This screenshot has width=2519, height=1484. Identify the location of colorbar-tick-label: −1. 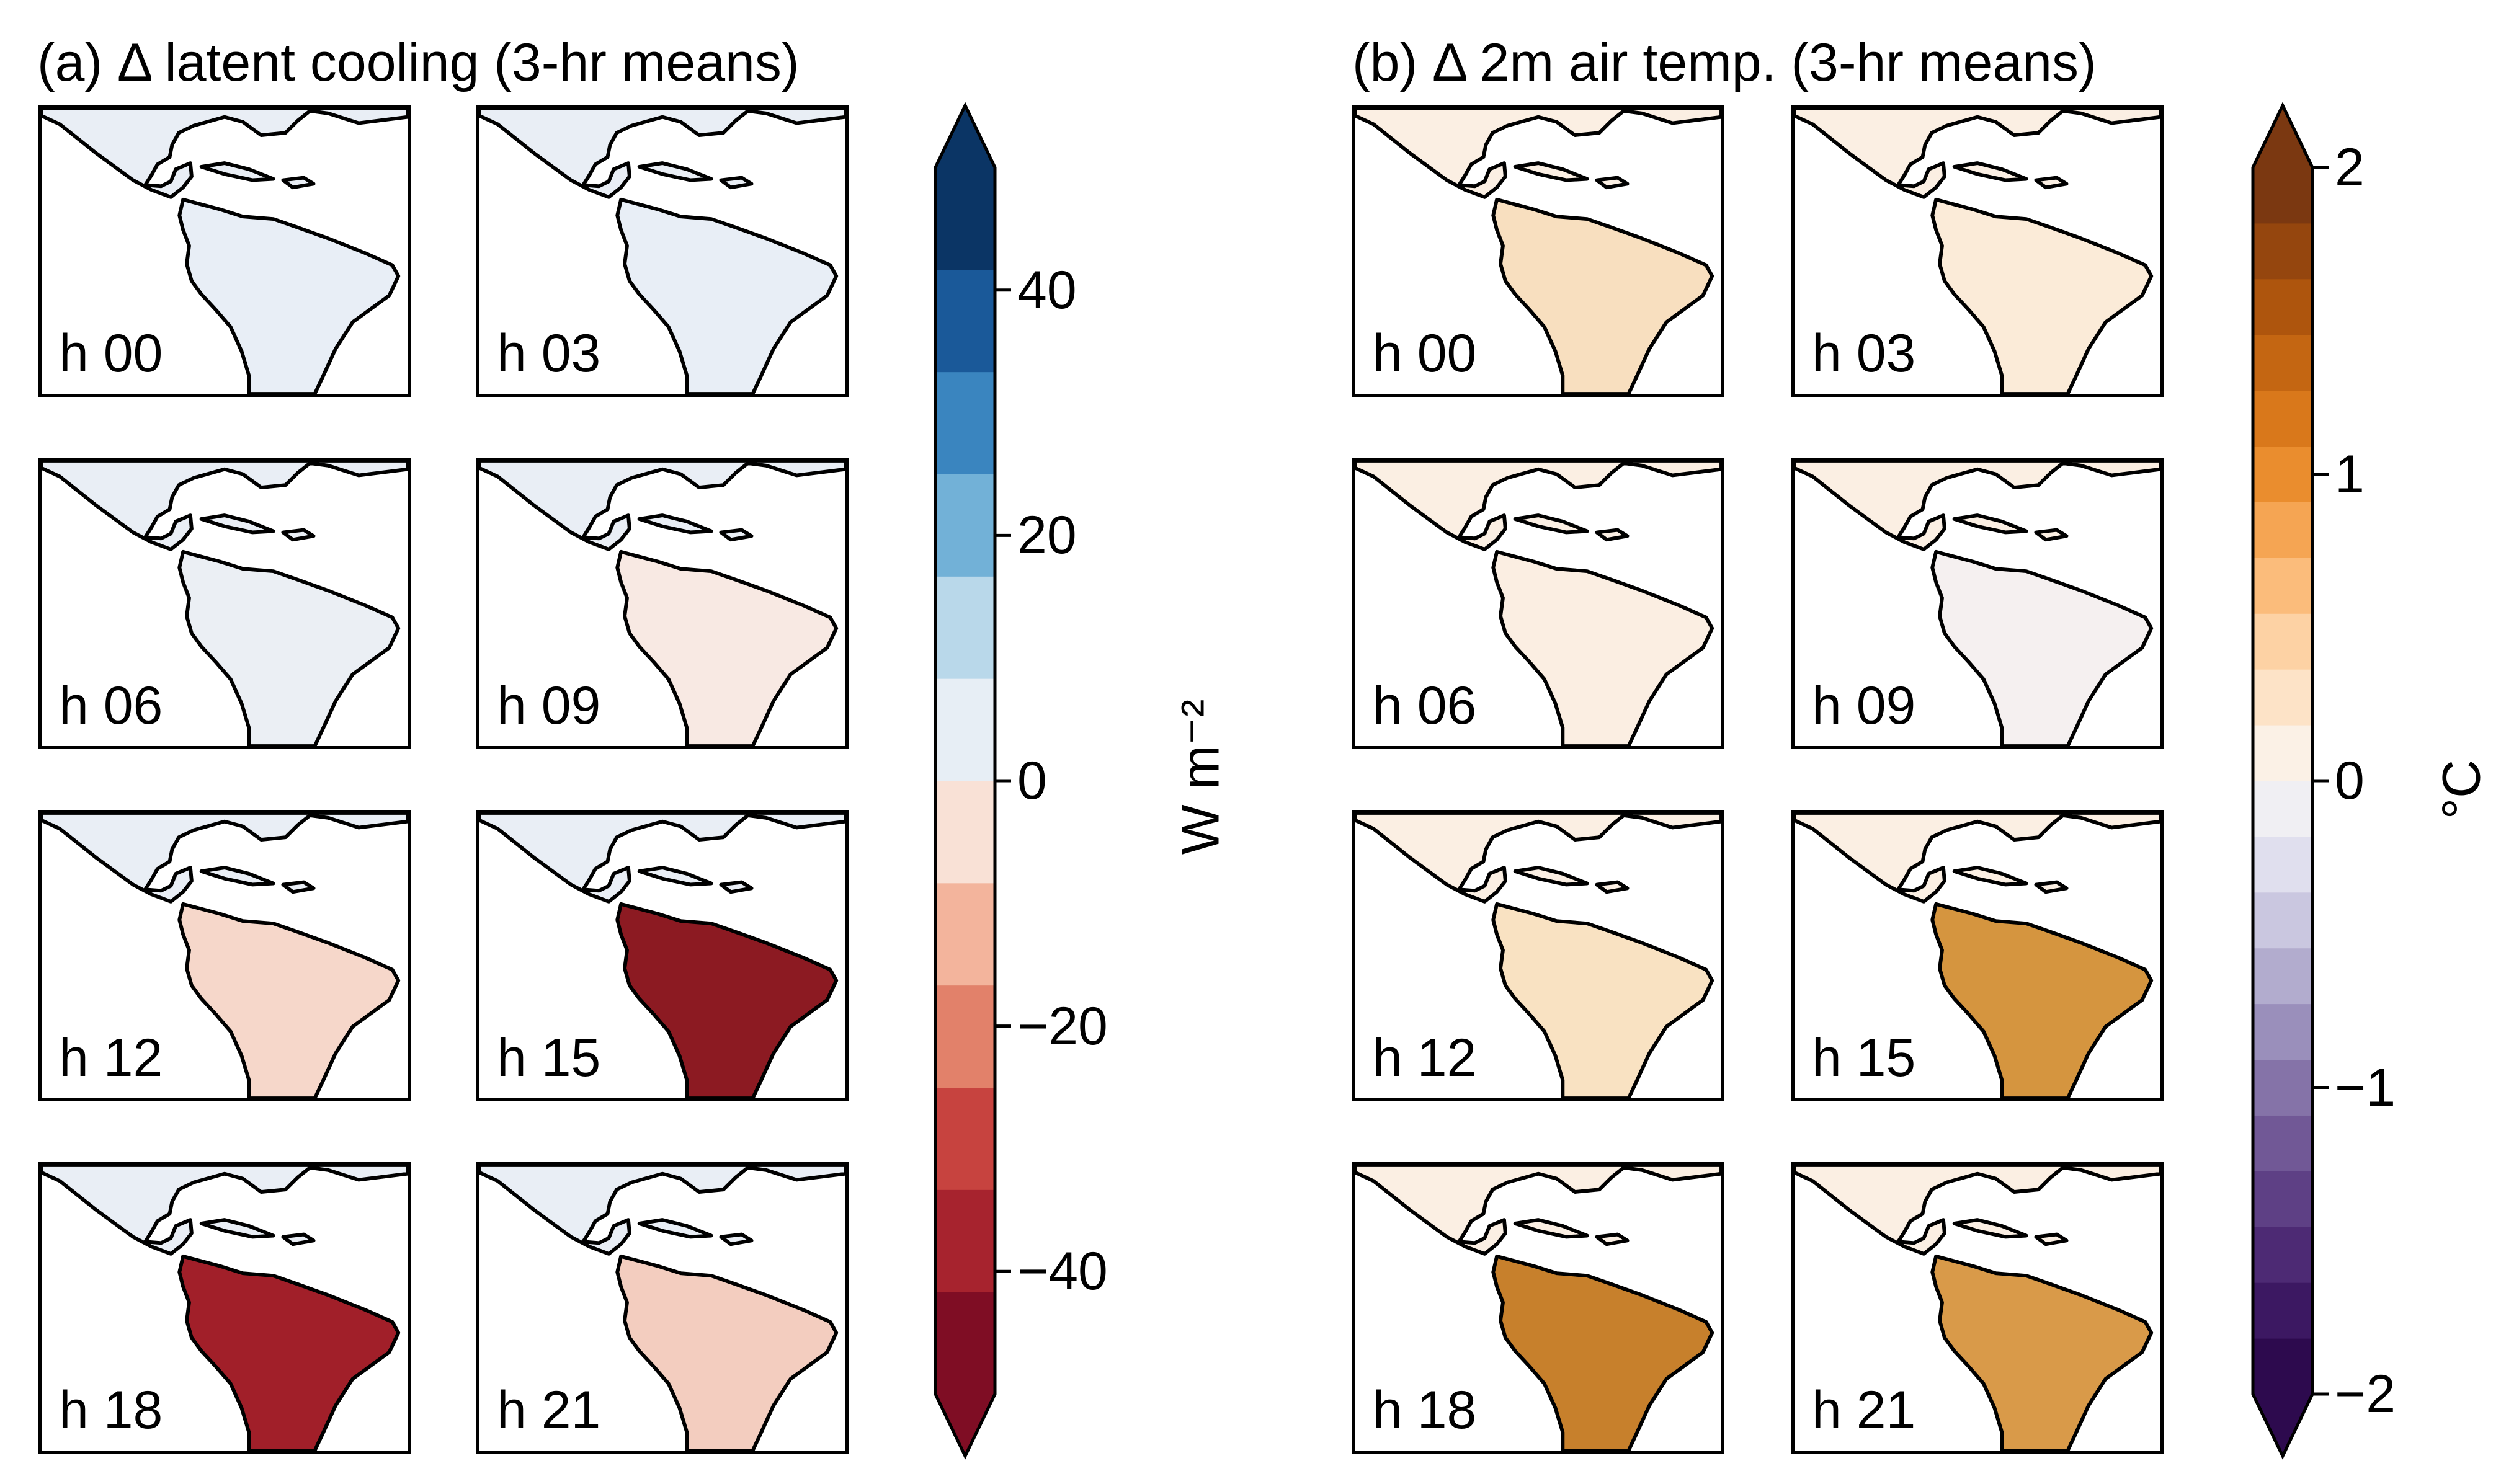
(2365, 1087).